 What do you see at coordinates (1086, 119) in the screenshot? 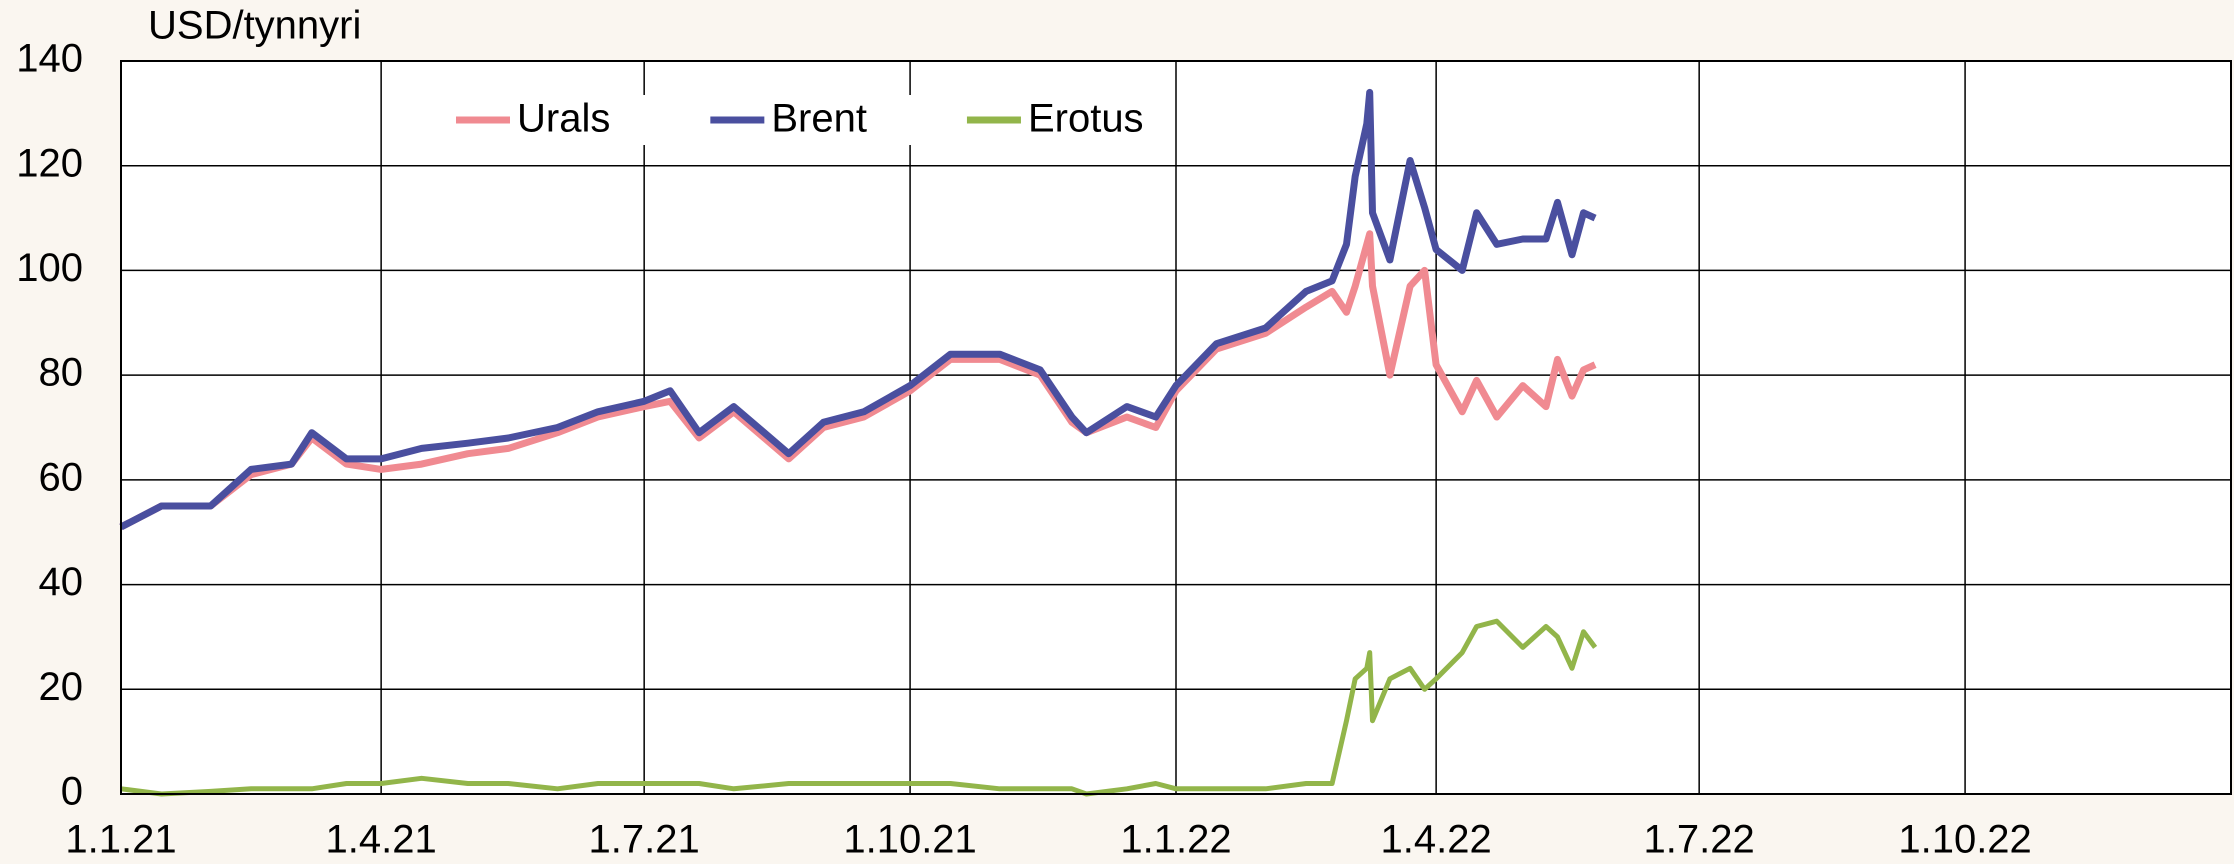
I see `legend-label: Erotus` at bounding box center [1086, 119].